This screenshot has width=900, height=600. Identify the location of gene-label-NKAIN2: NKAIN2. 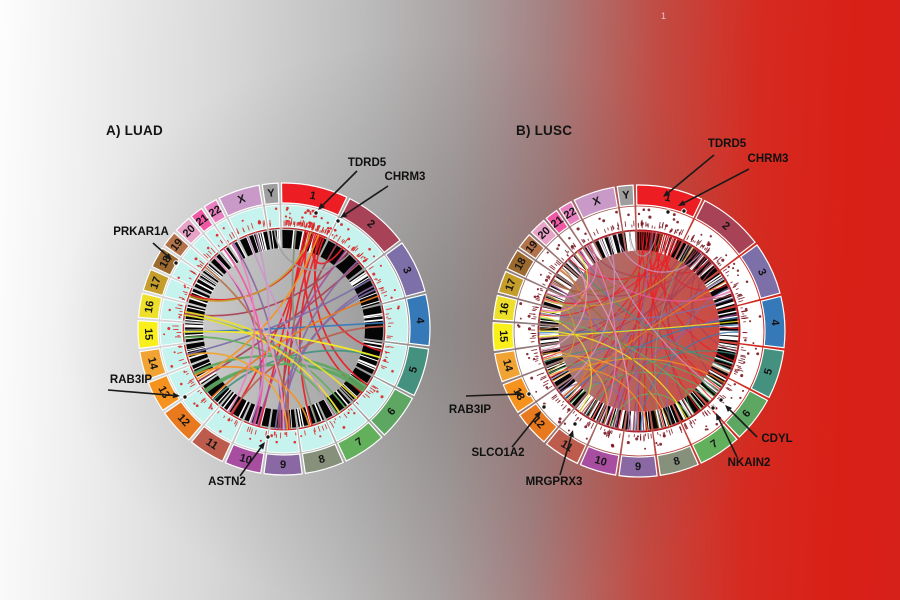
(749, 463).